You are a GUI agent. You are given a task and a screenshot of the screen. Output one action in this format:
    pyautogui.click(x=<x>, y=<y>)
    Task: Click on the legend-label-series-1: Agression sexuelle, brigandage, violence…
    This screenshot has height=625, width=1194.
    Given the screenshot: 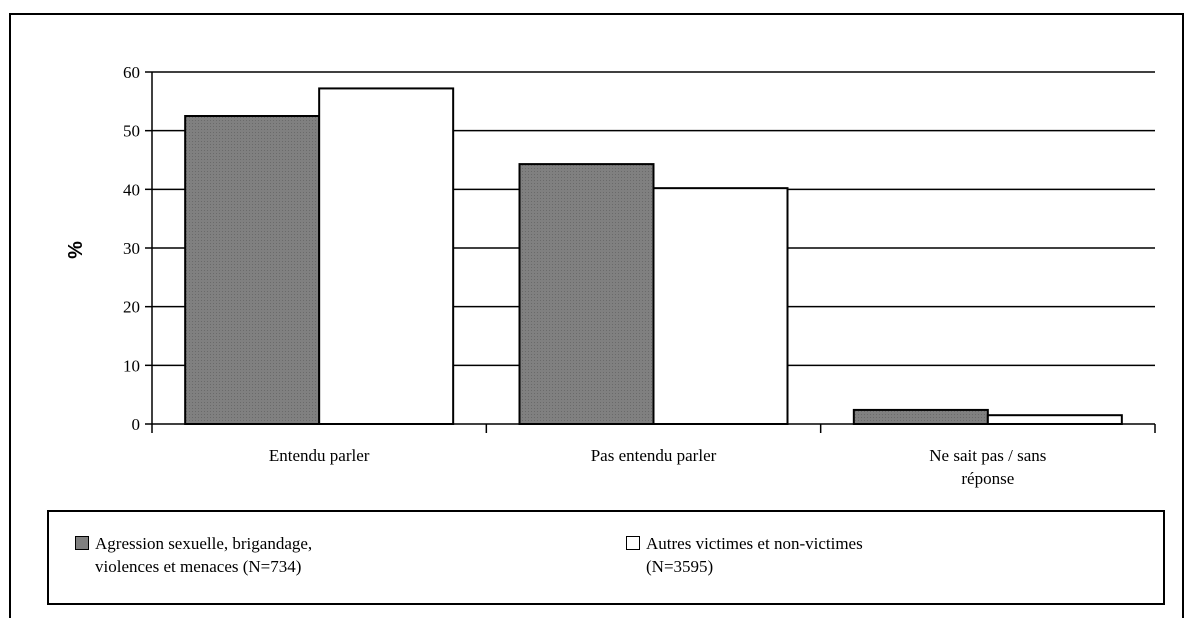 What is the action you would take?
    pyautogui.click(x=204, y=555)
    